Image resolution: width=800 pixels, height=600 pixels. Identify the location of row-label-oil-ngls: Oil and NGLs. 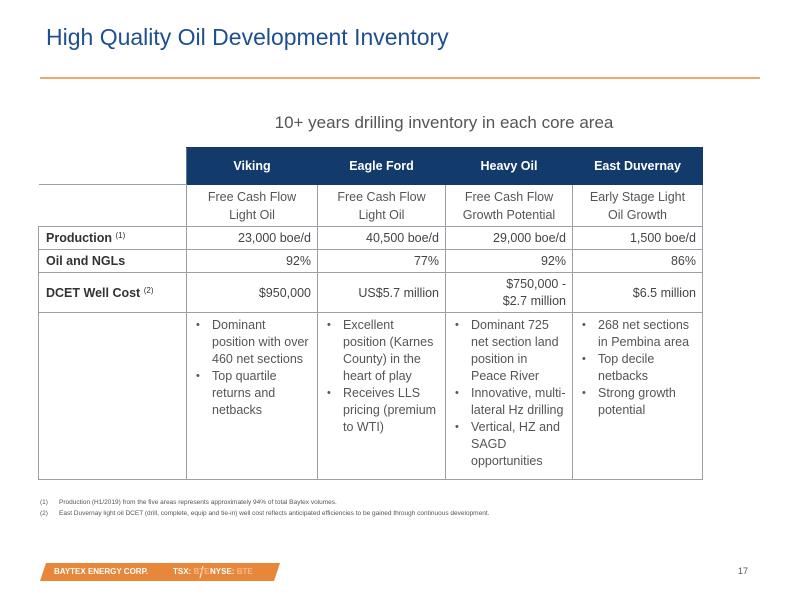
(112, 261).